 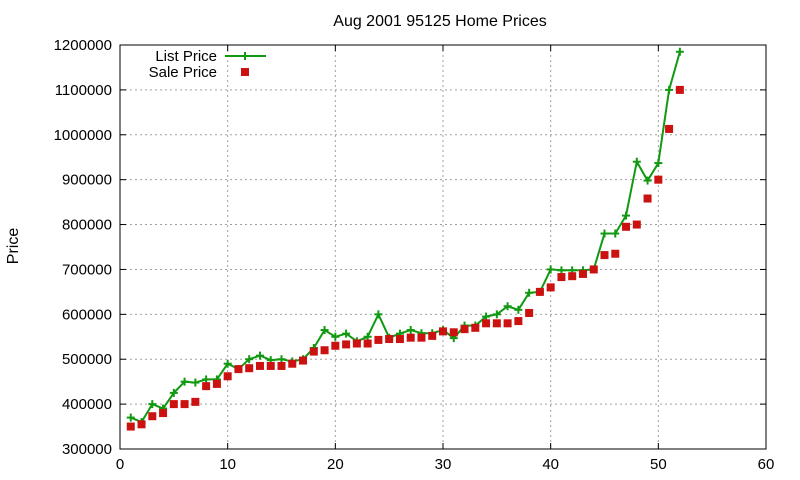 I want to click on x-tick-label: 60, so click(x=766, y=464).